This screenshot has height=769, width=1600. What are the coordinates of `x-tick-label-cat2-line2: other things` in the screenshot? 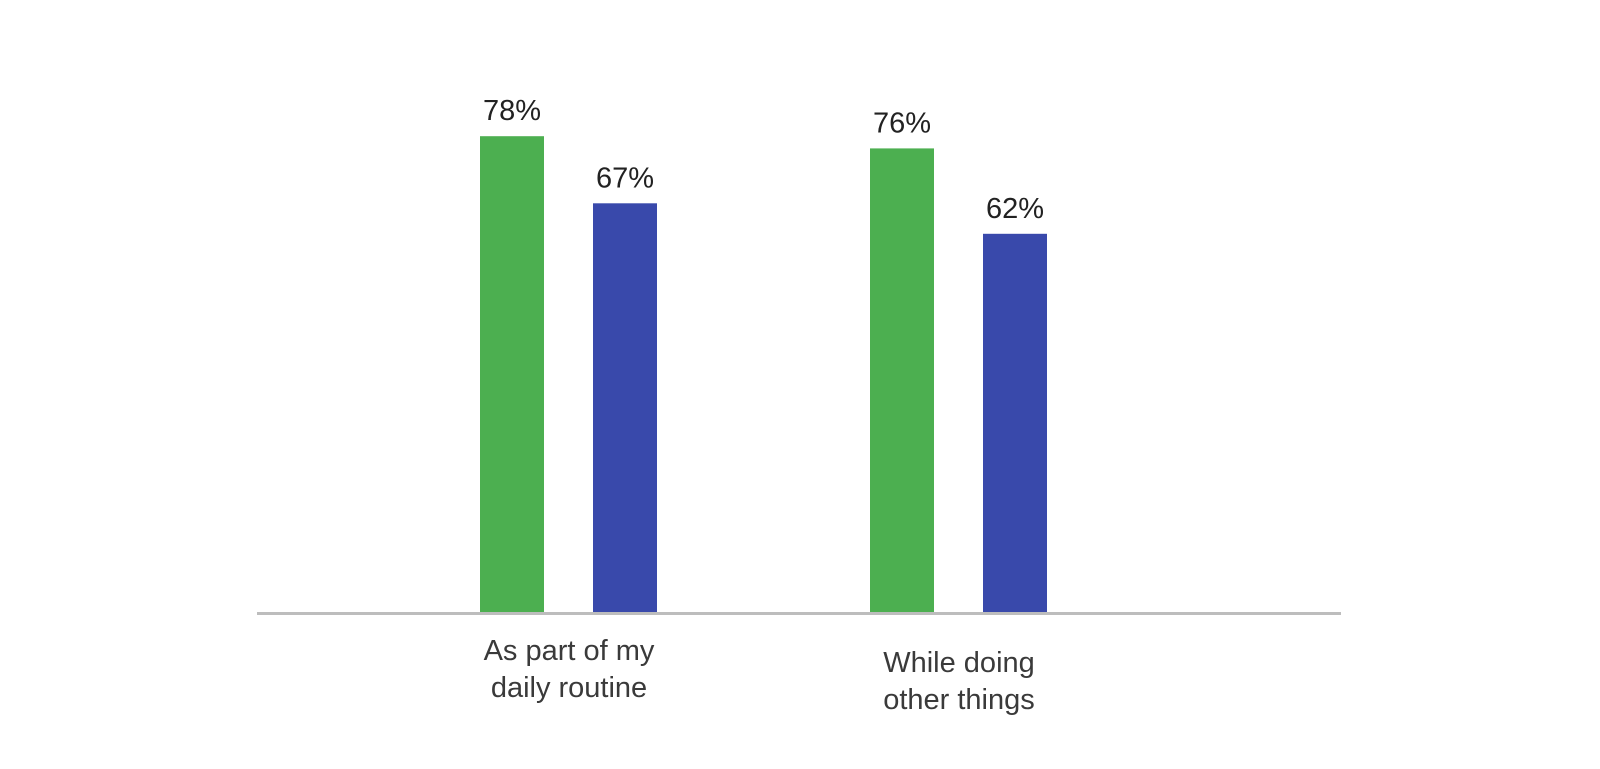 It's located at (959, 700).